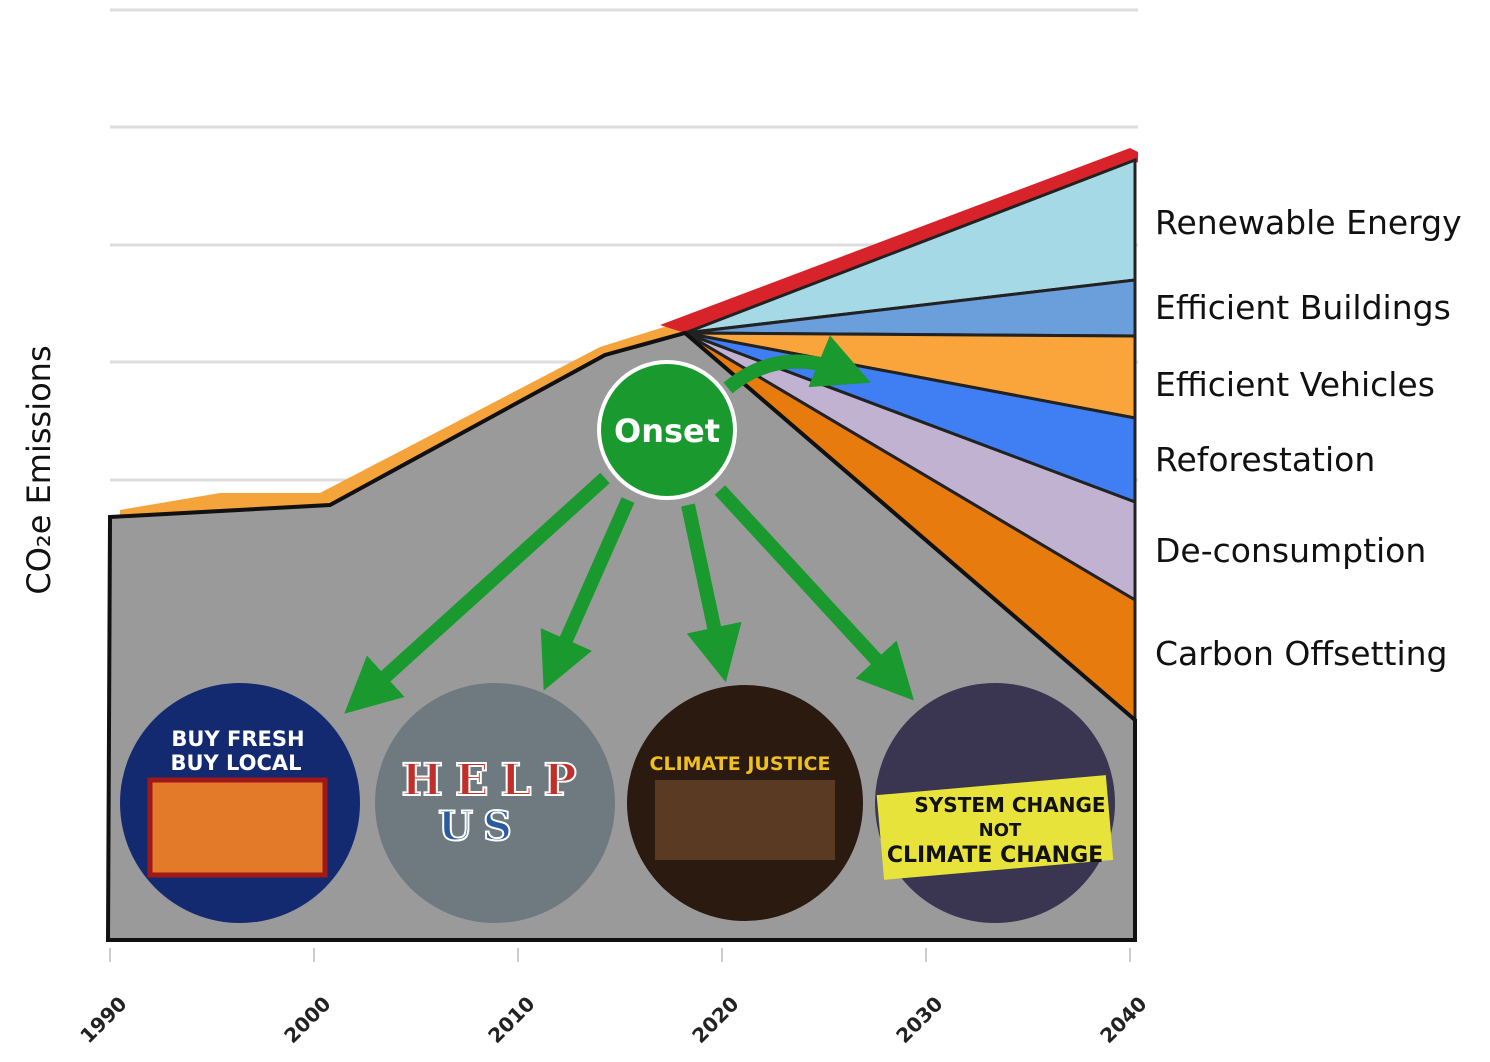 The image size is (1490, 1062). I want to click on wedge-label: Efficient Vehicles, so click(1295, 384).